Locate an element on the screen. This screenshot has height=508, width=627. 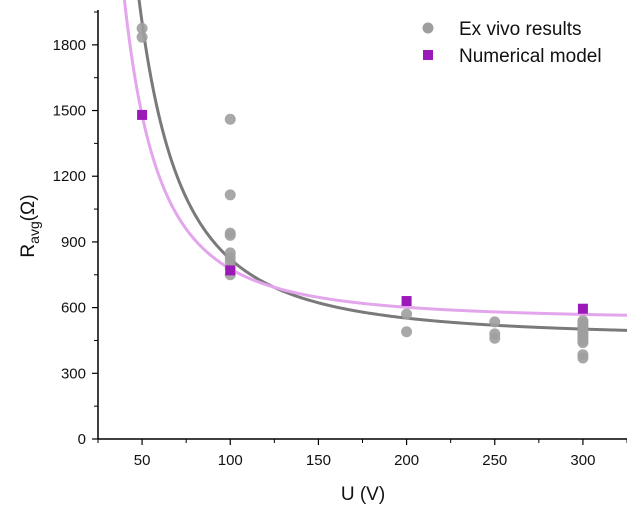
legend-marker-numerical-model is located at coordinates (428, 55).